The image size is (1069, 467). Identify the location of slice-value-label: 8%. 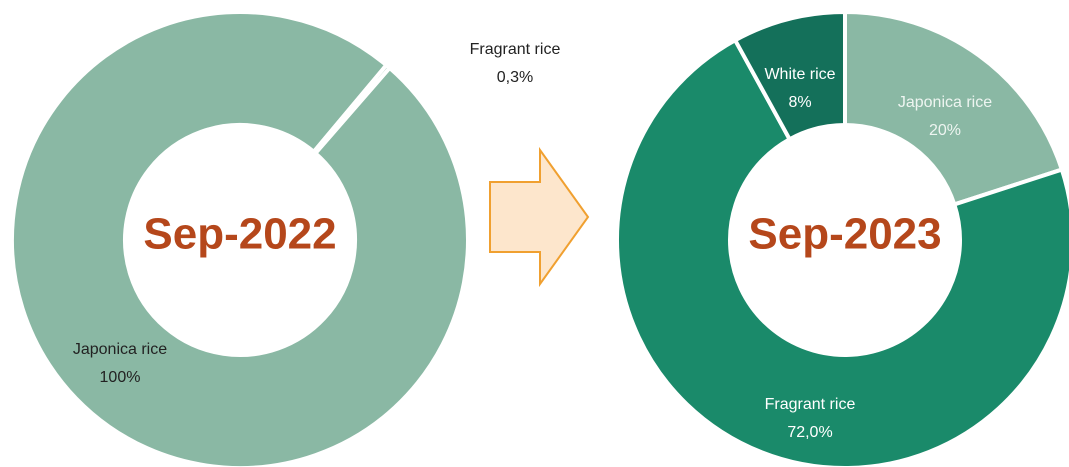
(799, 102).